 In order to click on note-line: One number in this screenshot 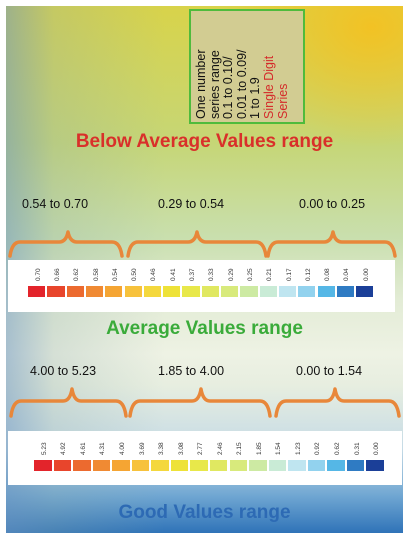, I will do `click(201, 84)`.